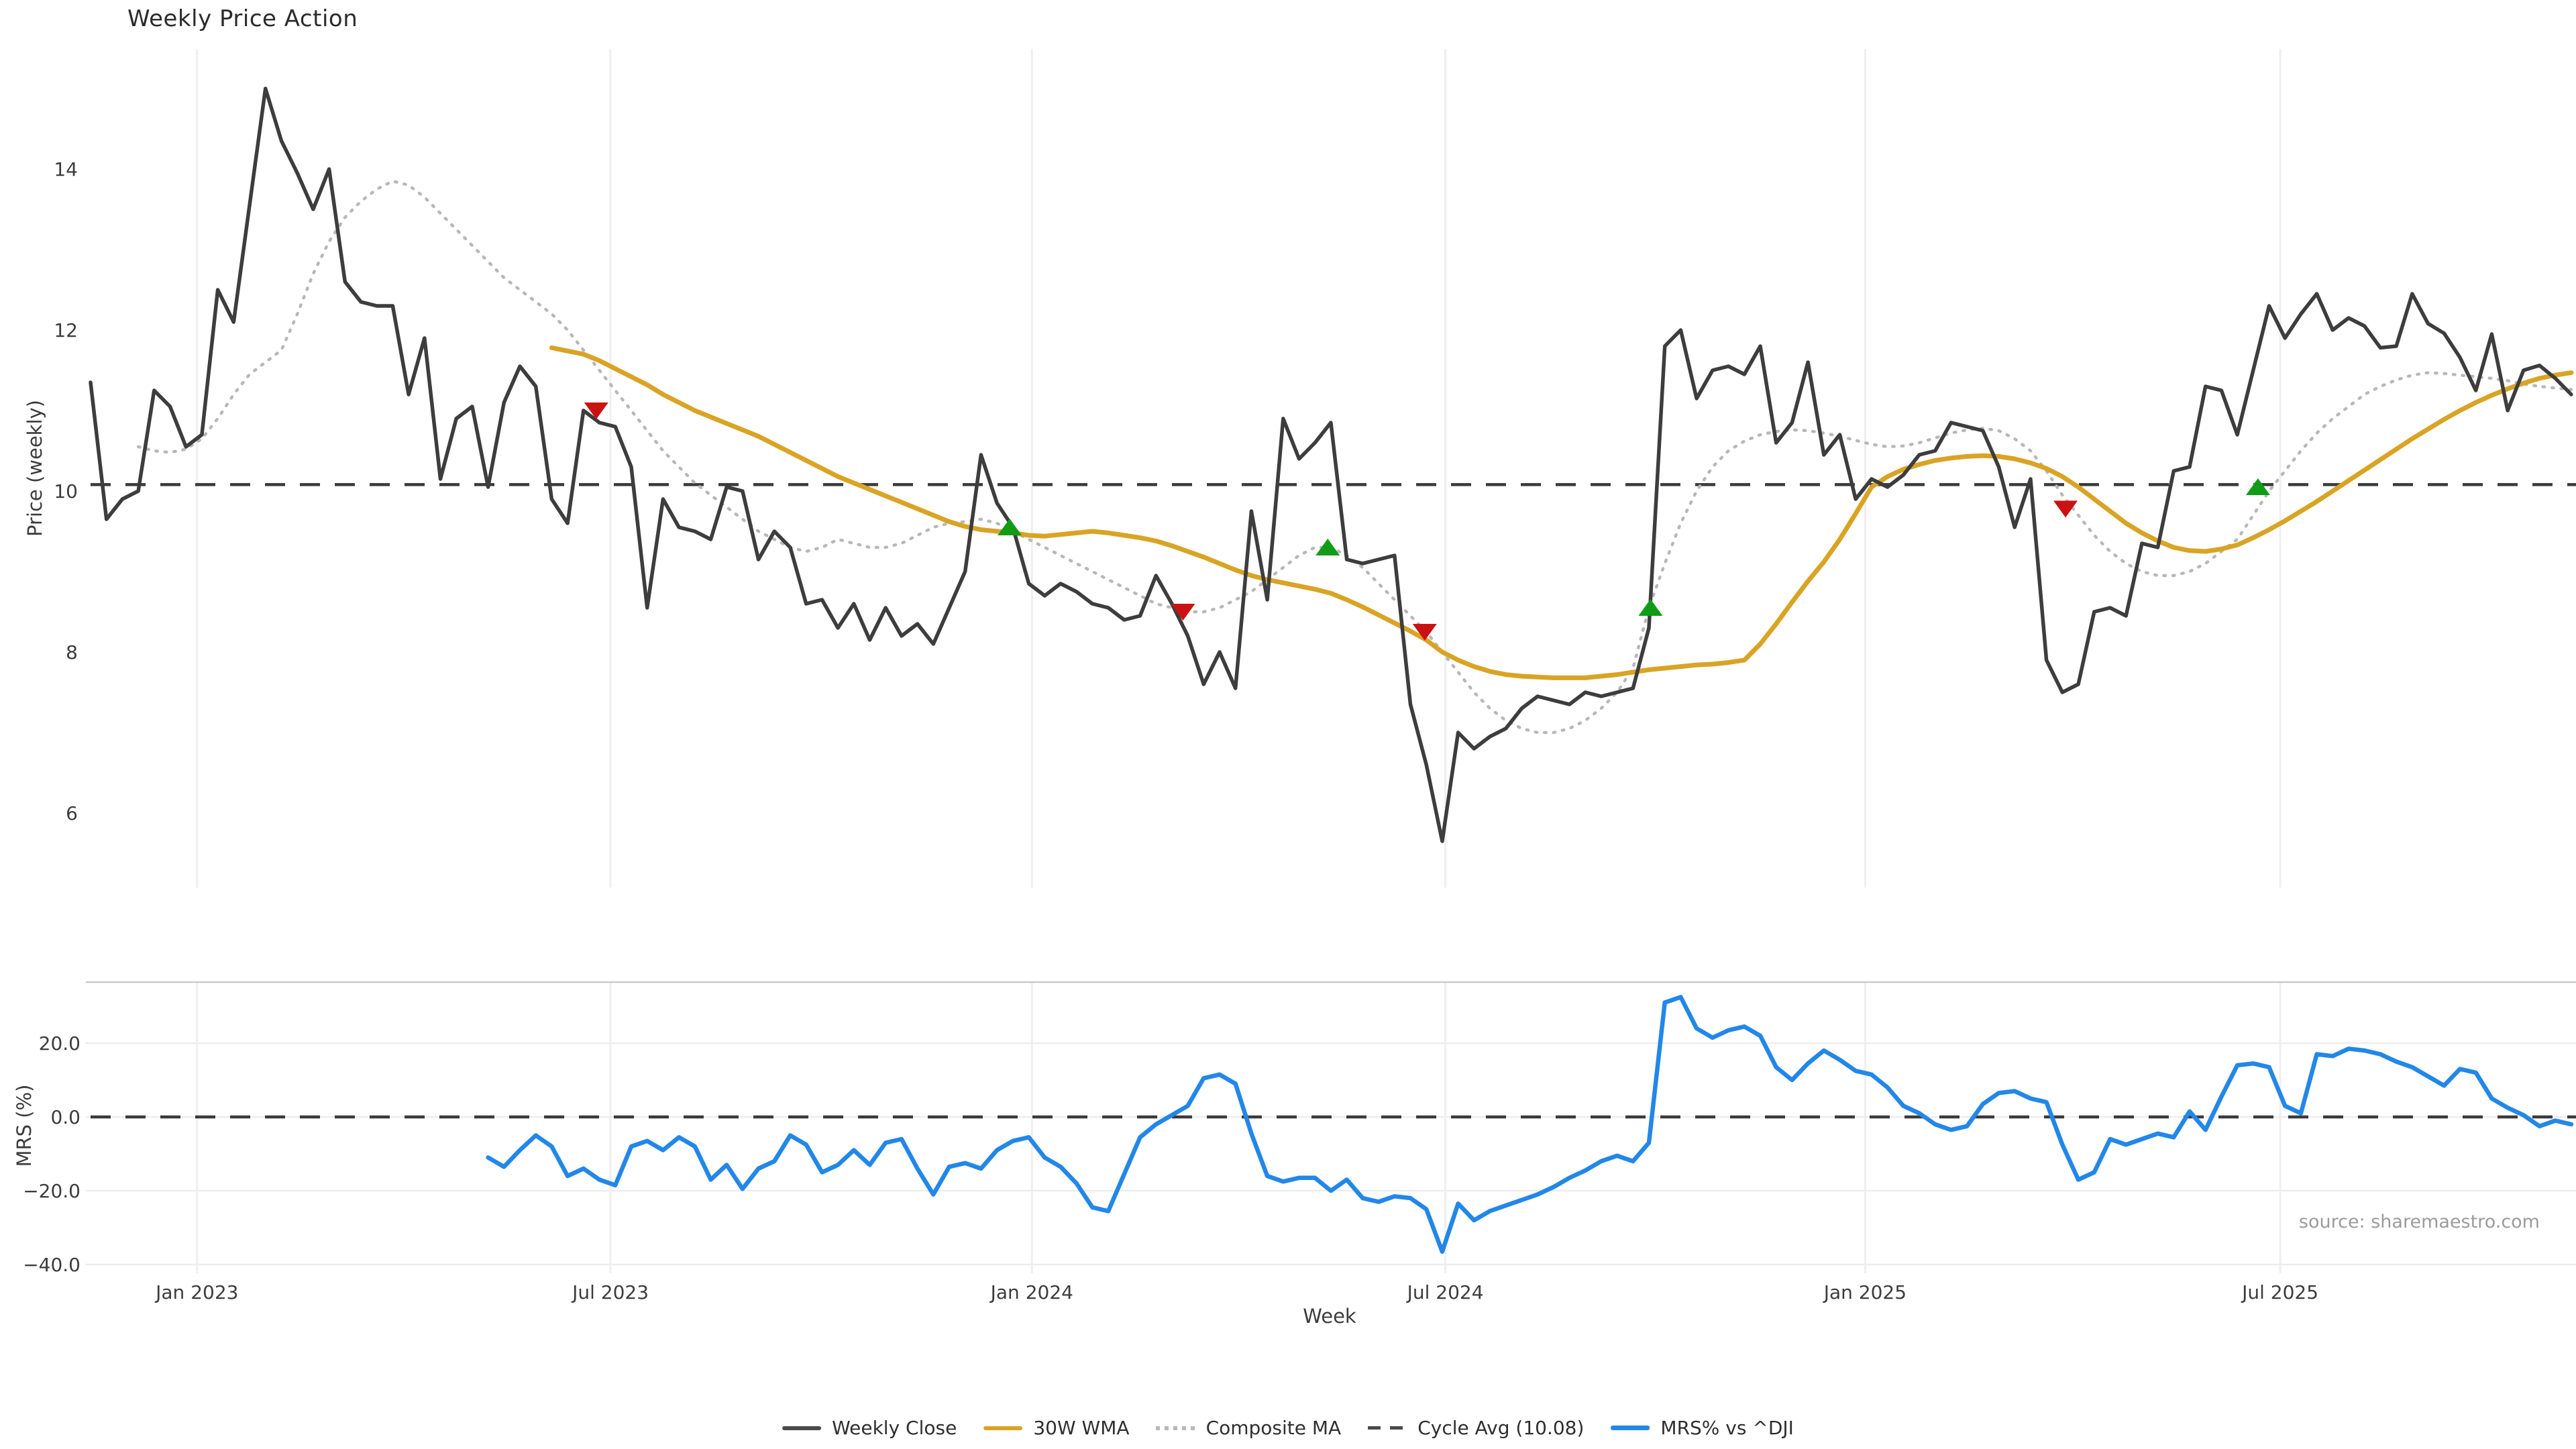 This screenshot has width=2576, height=1449. What do you see at coordinates (34, 468) in the screenshot?
I see `price-axis-label: Price (weekly)` at bounding box center [34, 468].